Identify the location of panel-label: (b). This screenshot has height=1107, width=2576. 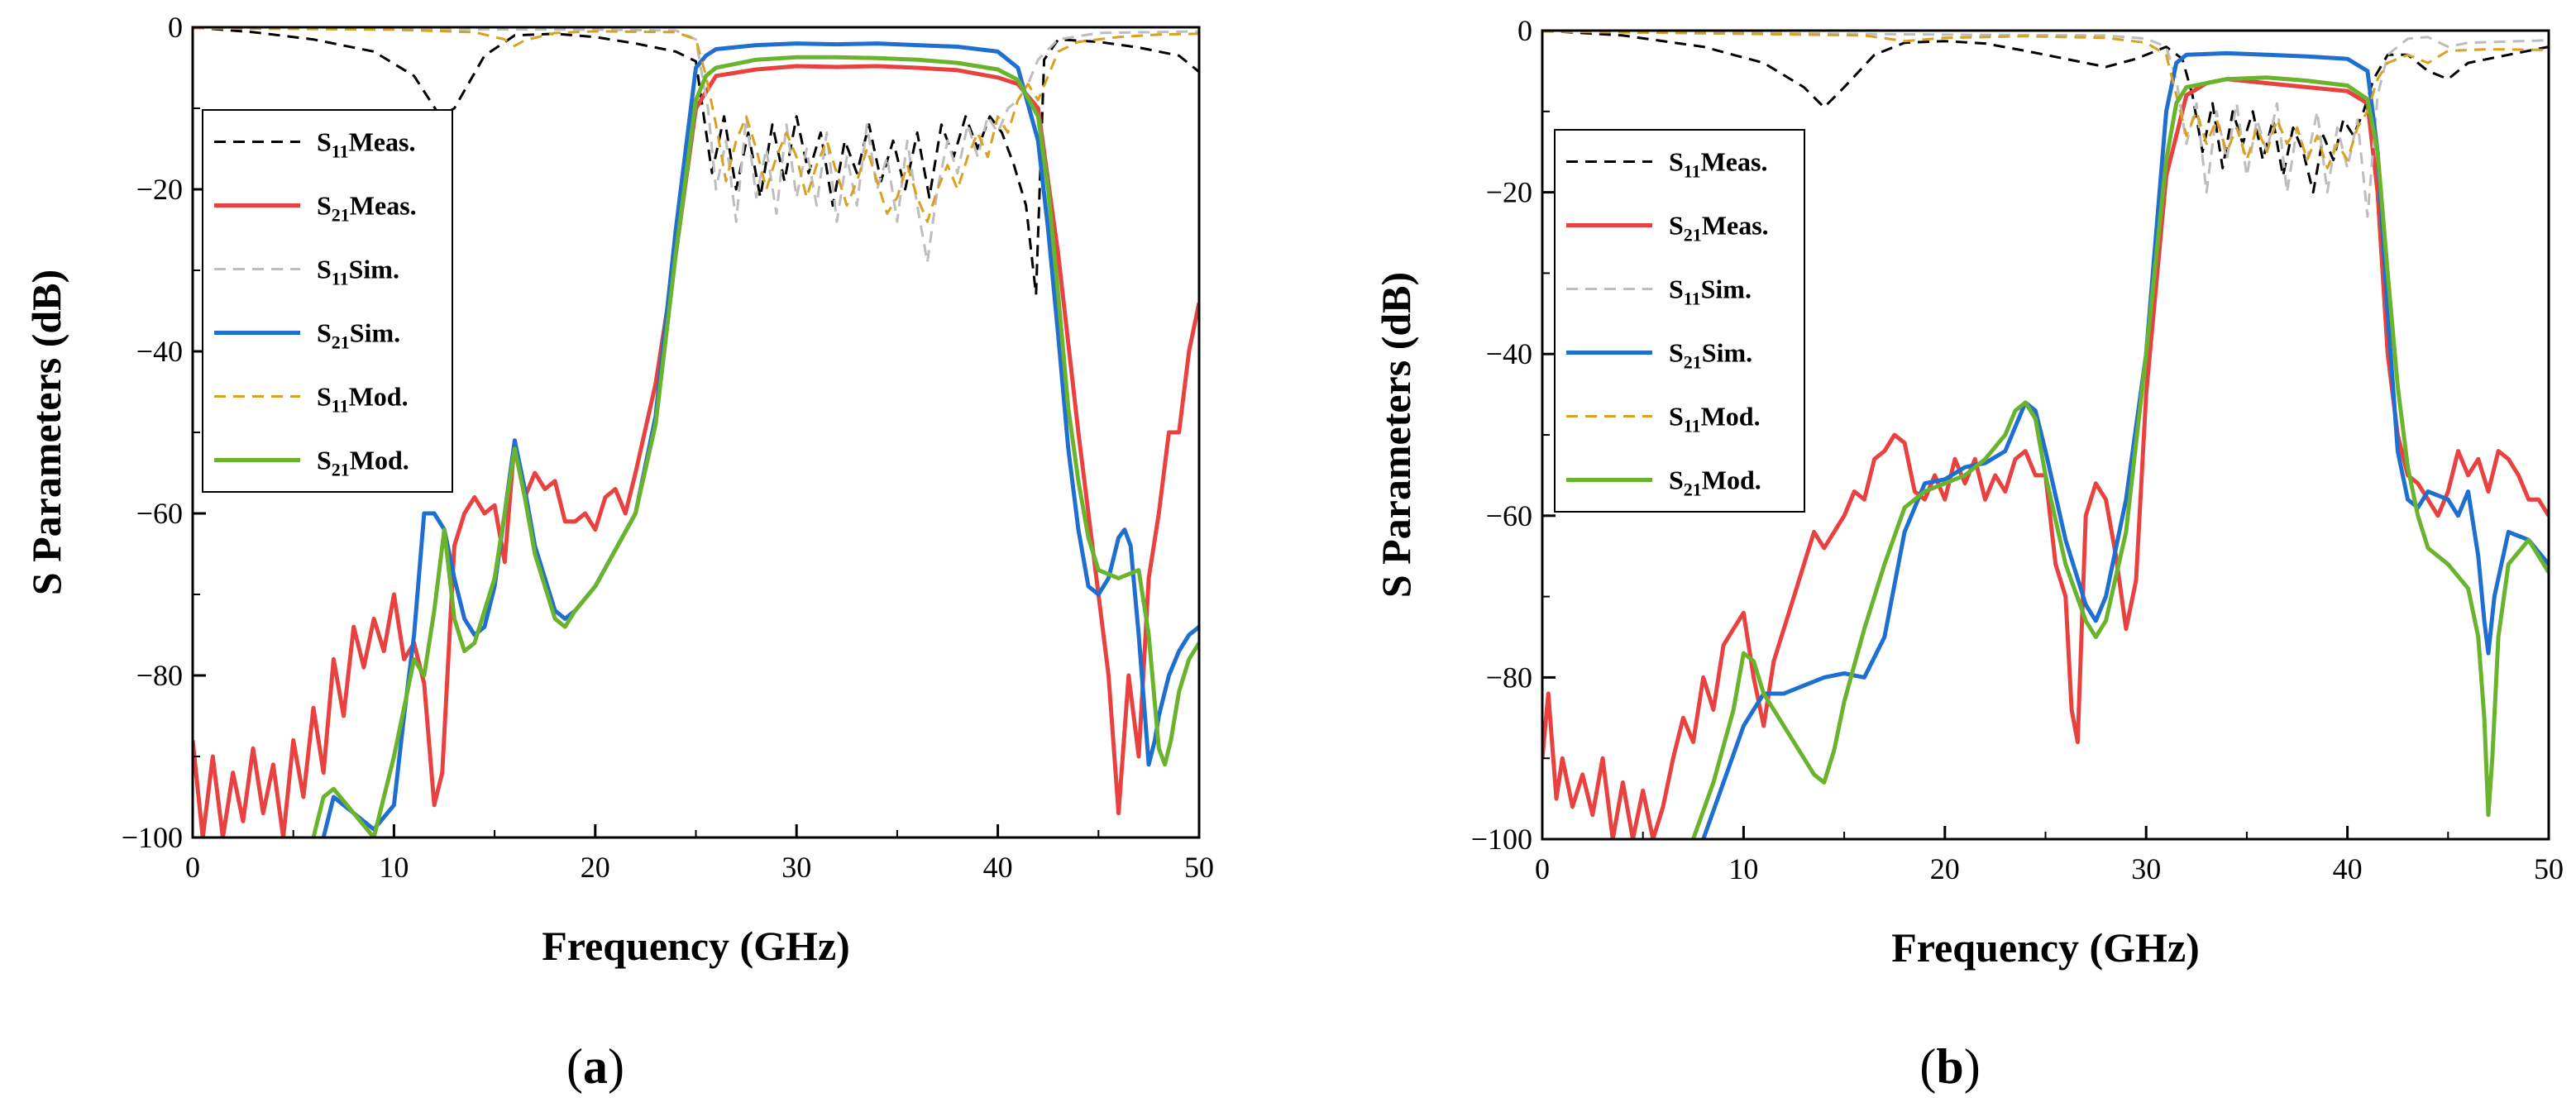
(1950, 1066).